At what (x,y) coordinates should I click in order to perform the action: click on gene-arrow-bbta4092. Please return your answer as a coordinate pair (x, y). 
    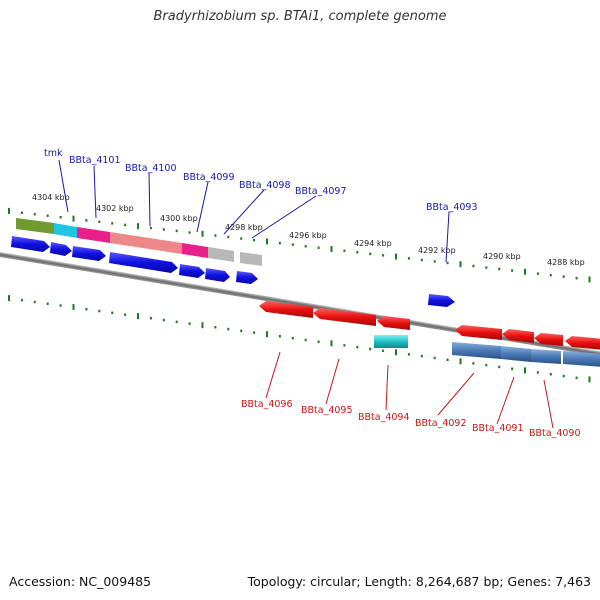
    Looking at the image, I should click on (478, 332).